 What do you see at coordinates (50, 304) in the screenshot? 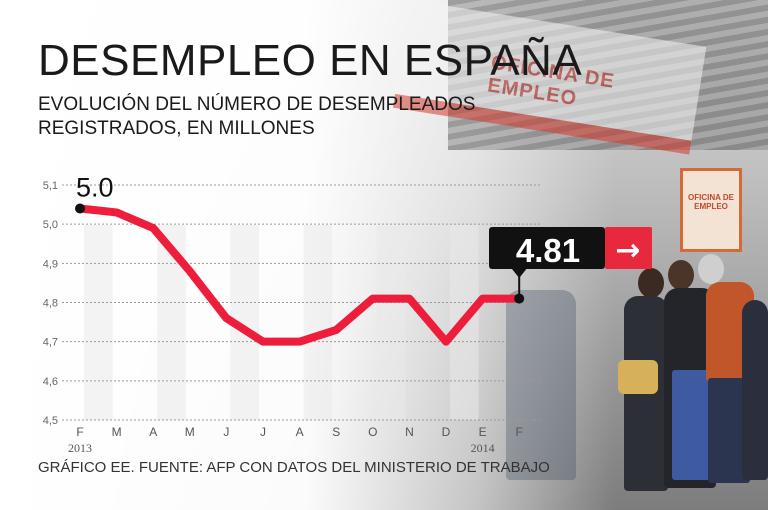
I see `y-tick-label: 4,8` at bounding box center [50, 304].